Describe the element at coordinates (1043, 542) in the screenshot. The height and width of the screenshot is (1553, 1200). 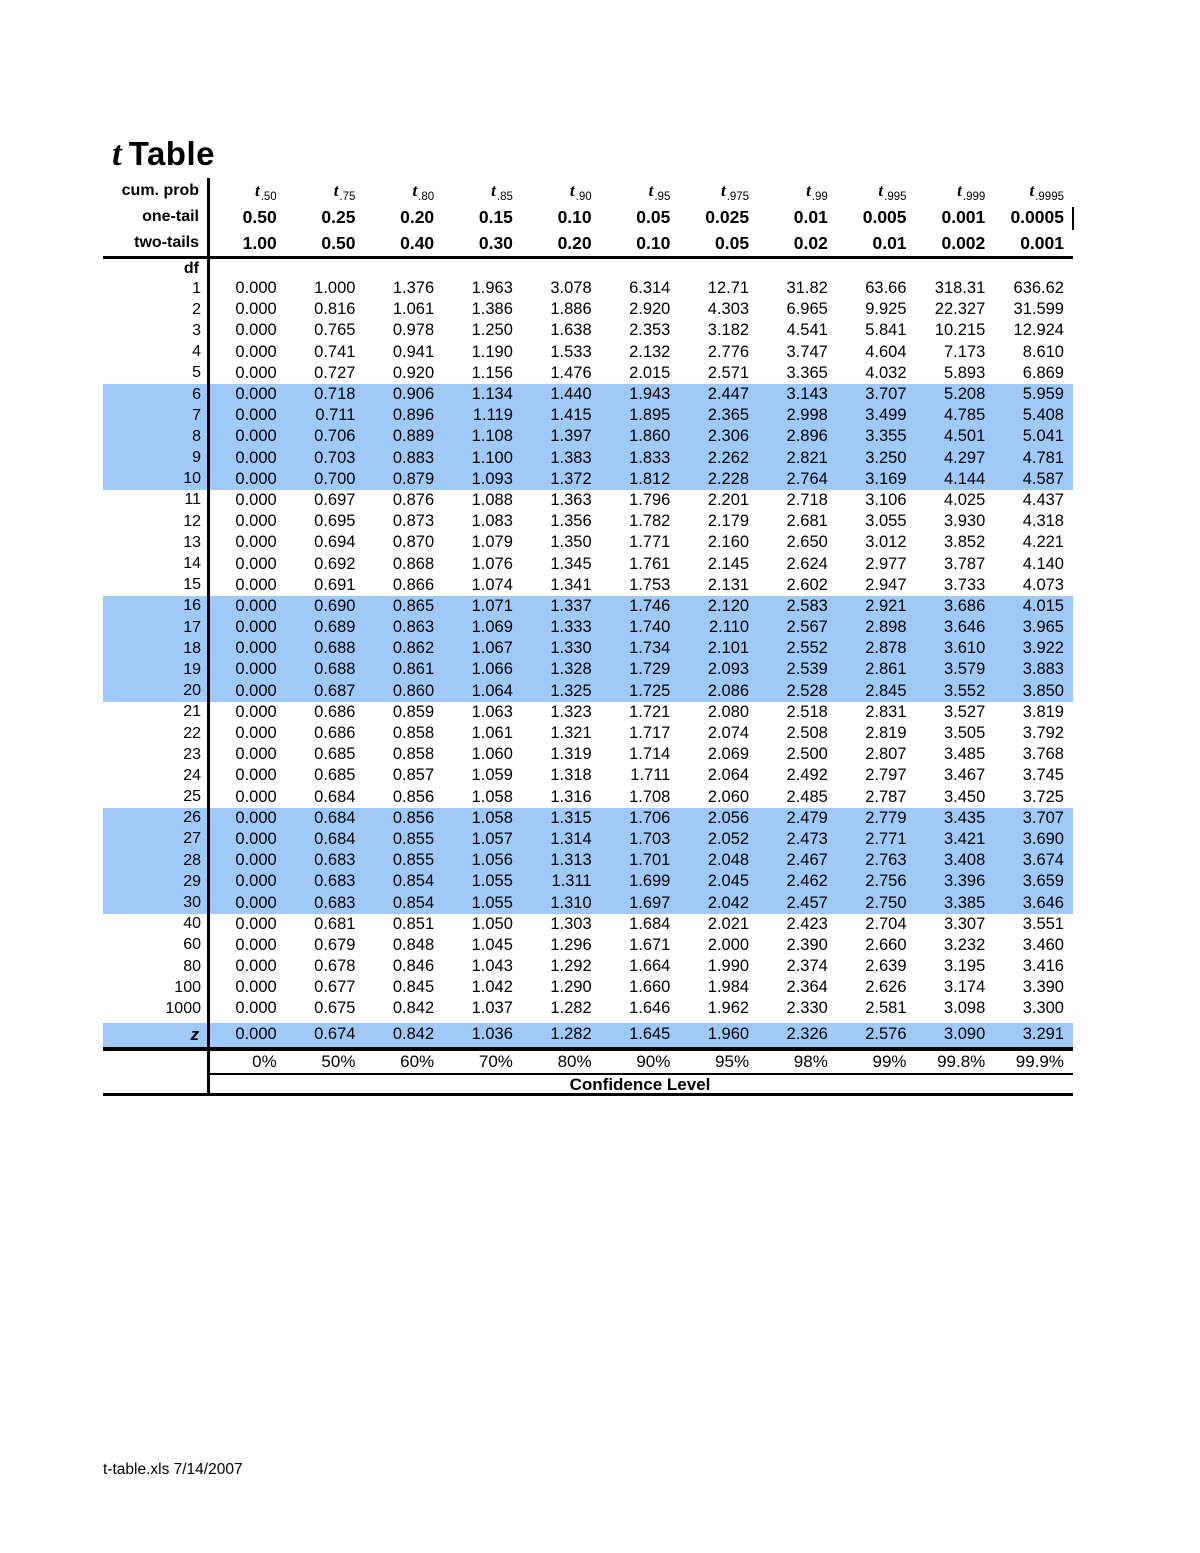
I see `t-value-cell: 4.221` at that location.